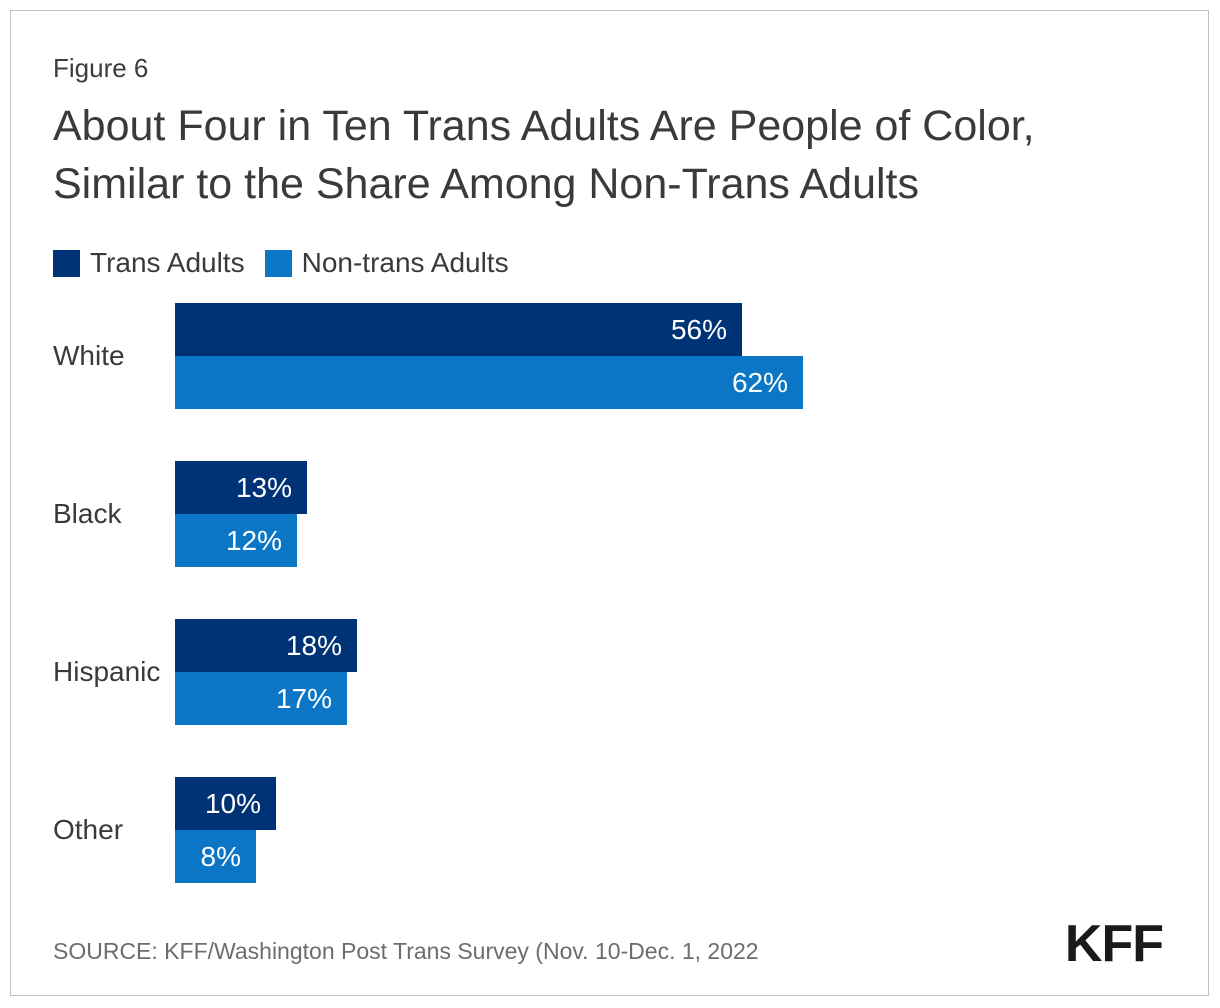  Describe the element at coordinates (1114, 944) in the screenshot. I see `kff-logo: KFF` at that location.